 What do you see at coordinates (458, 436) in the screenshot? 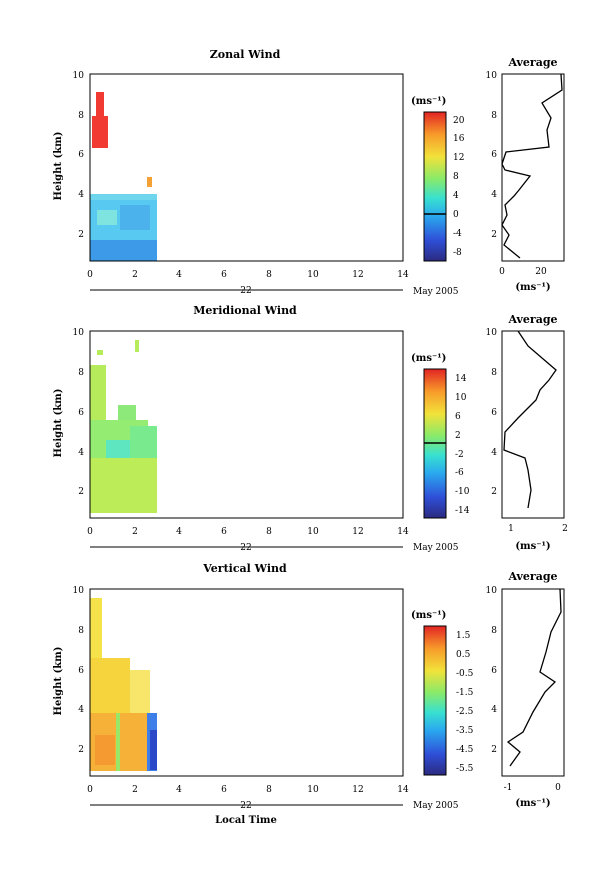
I see `colorbar-tick: 2` at bounding box center [458, 436].